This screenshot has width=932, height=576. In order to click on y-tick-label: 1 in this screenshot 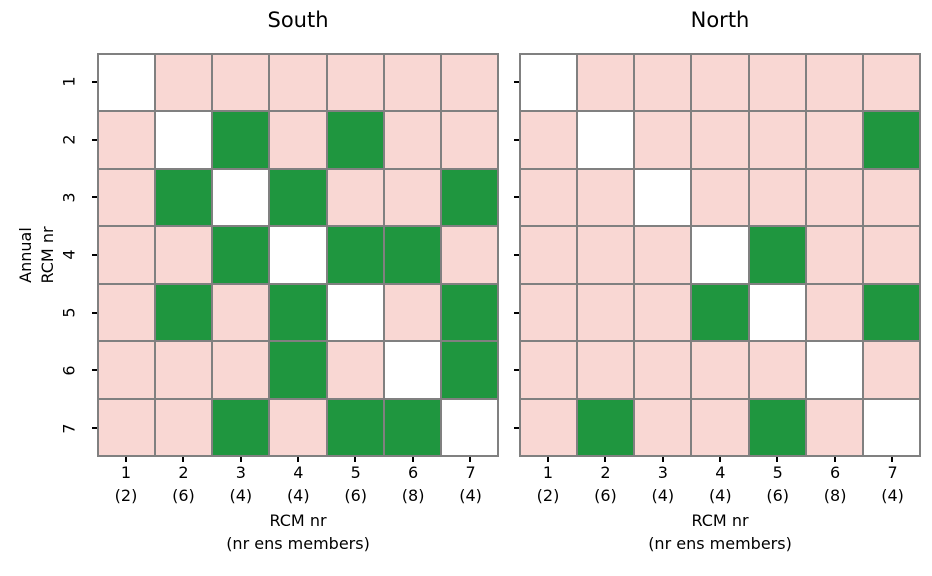, I will do `click(69, 82)`.